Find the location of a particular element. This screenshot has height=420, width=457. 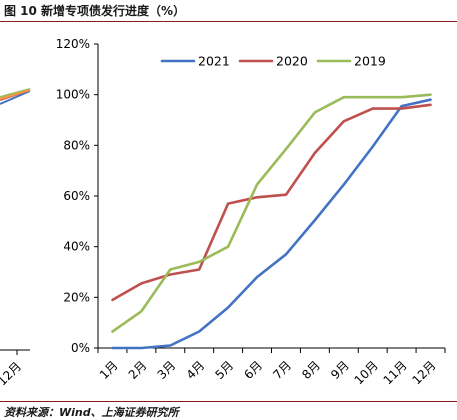

neighbor-tick-label: 12月 is located at coordinates (12, 373).